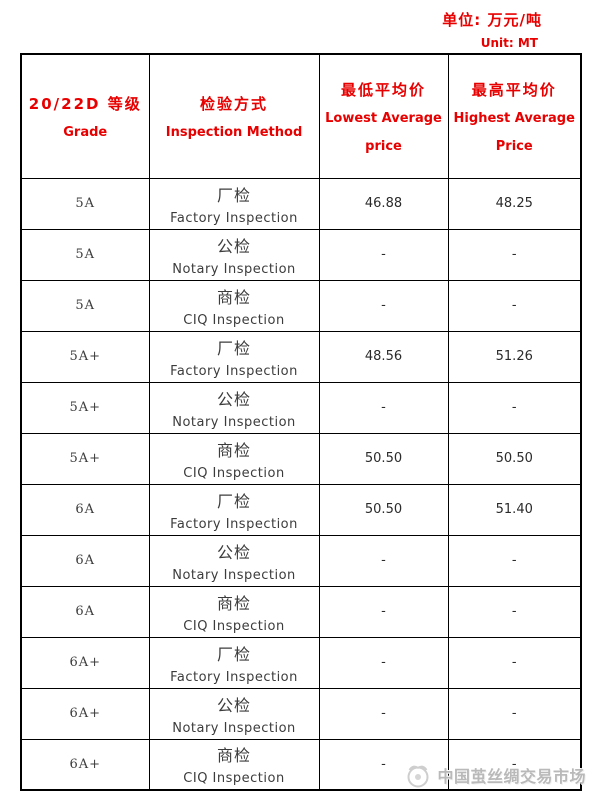 The width and height of the screenshot is (600, 797). I want to click on header-grade-en: Grade, so click(85, 132).